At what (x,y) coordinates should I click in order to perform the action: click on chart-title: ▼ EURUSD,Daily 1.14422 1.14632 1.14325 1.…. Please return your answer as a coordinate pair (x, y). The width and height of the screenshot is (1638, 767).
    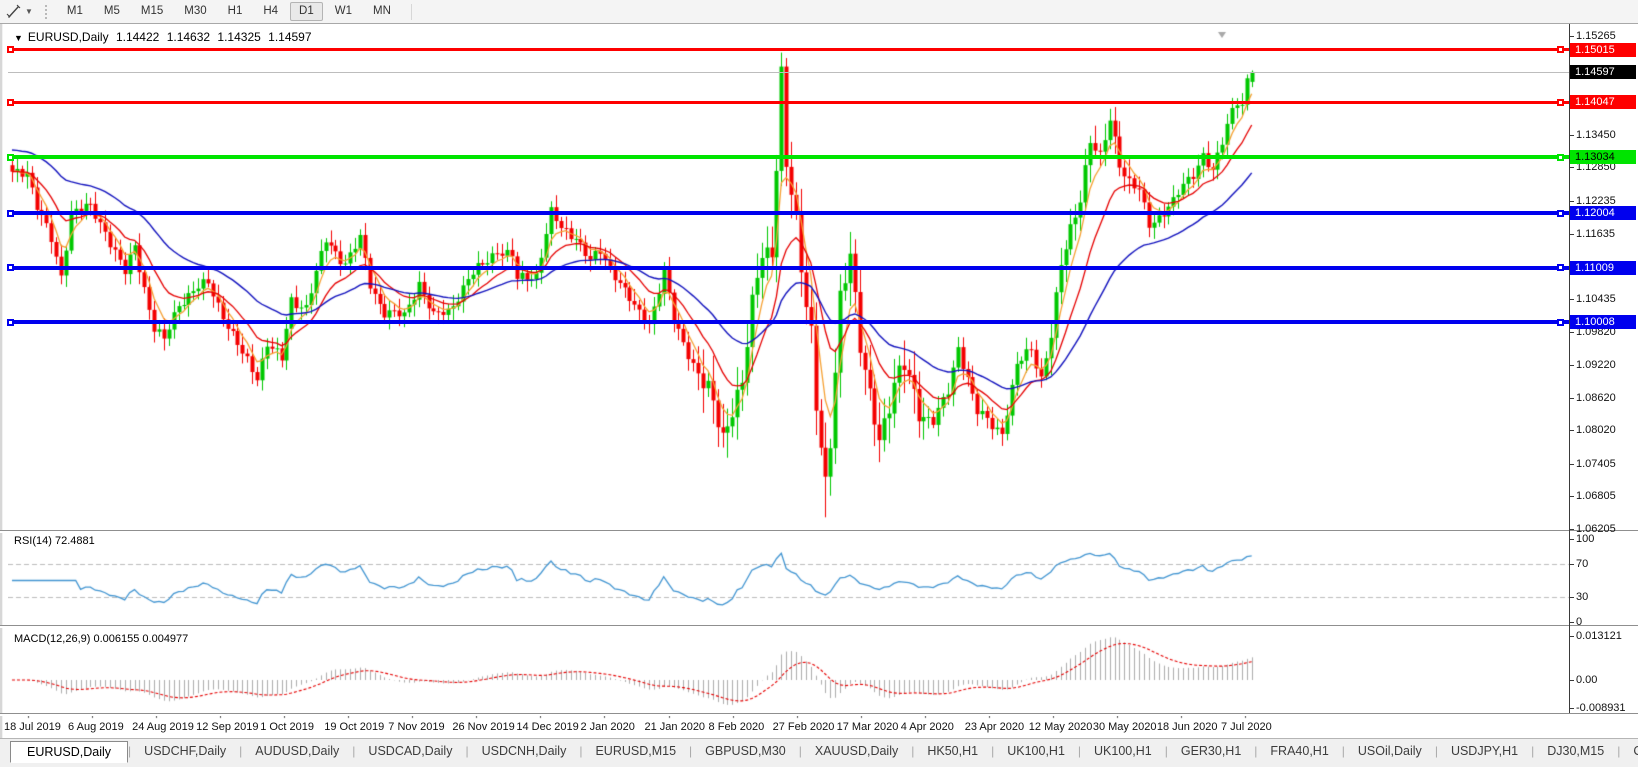
    Looking at the image, I should click on (165, 37).